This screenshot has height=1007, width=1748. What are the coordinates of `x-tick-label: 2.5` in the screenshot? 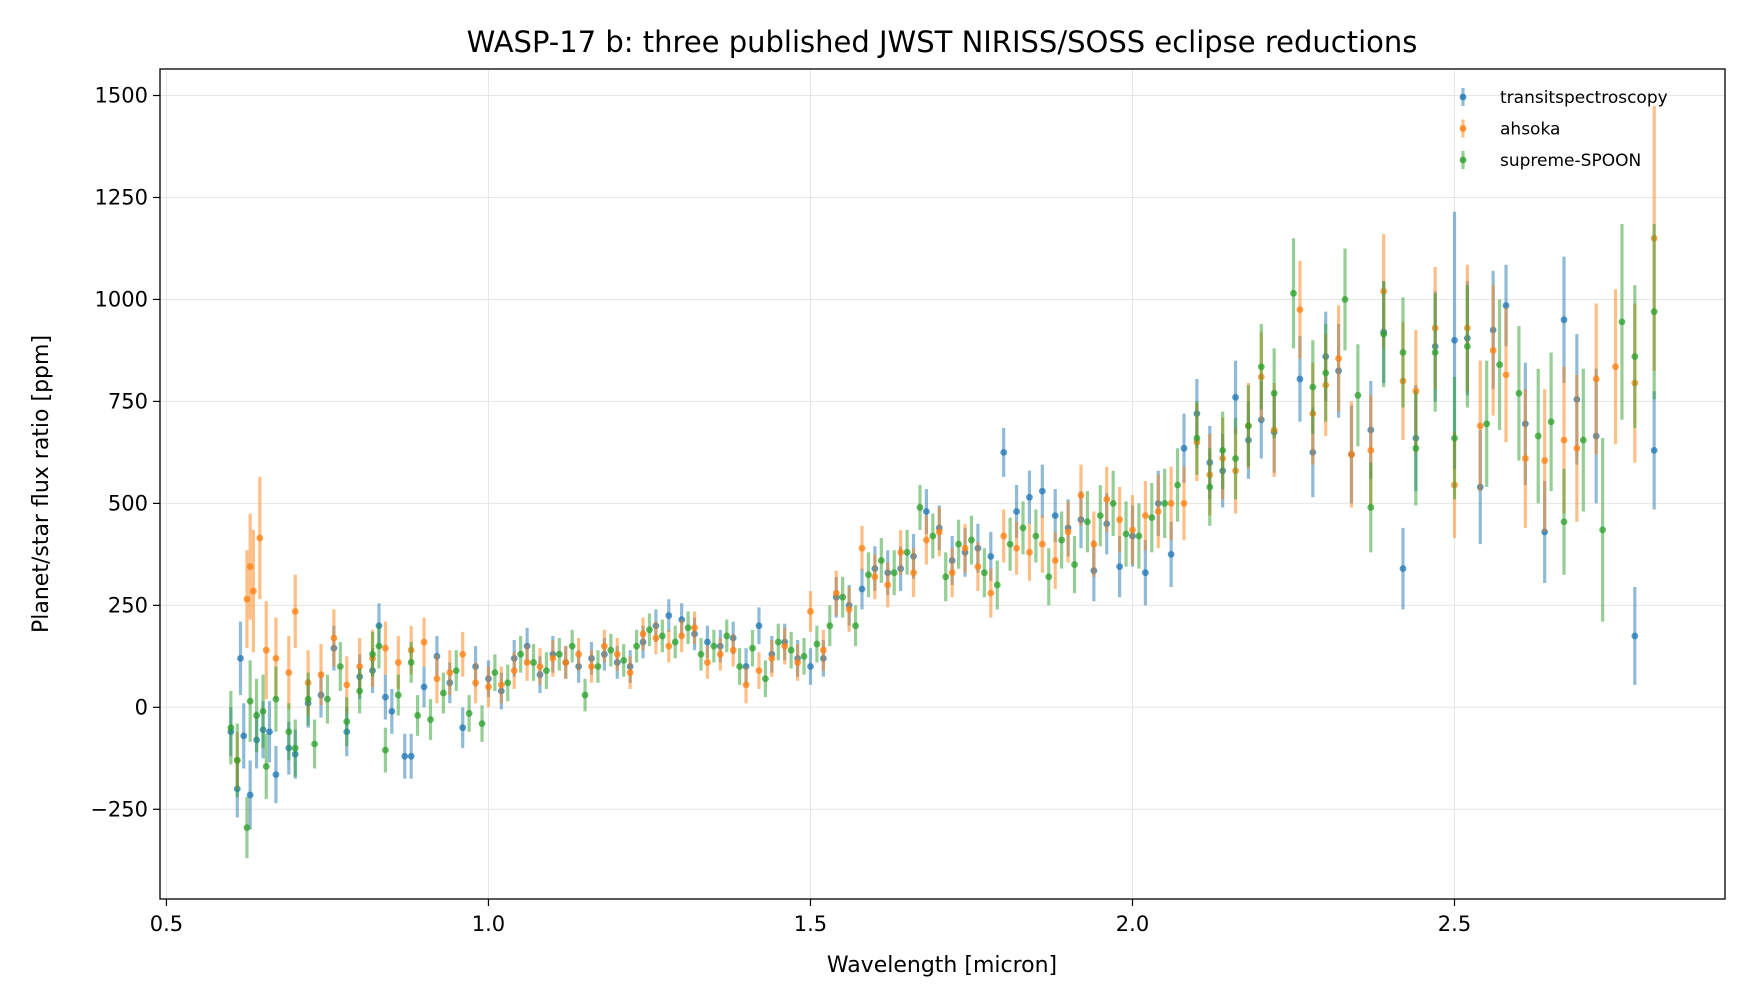 It's located at (1454, 924).